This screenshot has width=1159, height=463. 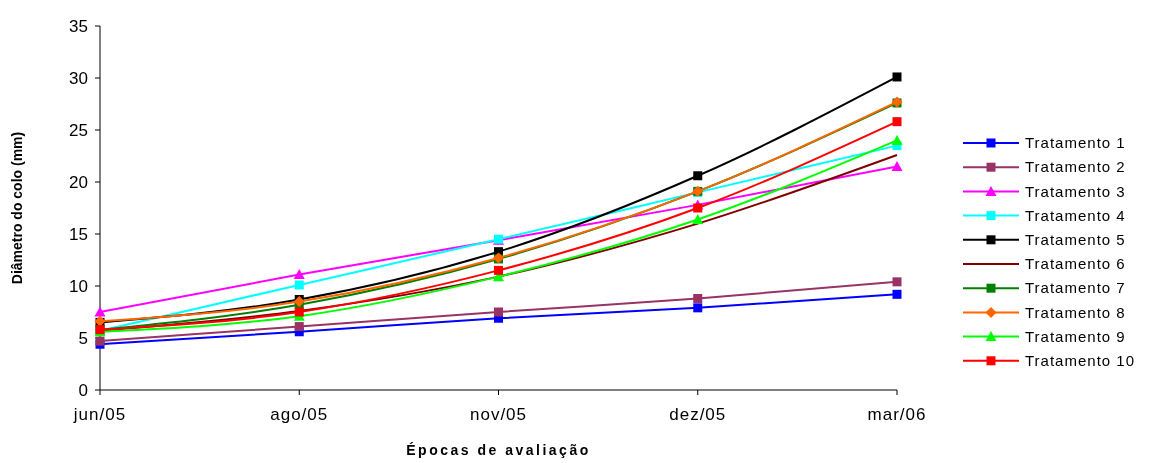 I want to click on y-tick-label: 20, so click(x=78, y=182).